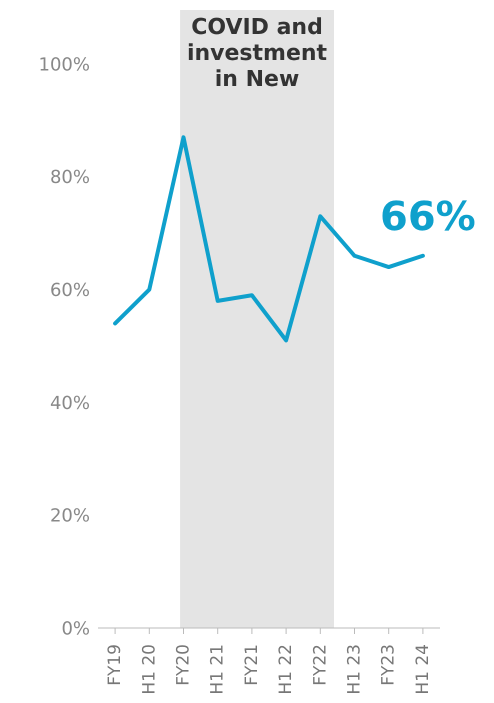 The width and height of the screenshot is (494, 703). I want to click on x-tick-label: H1 21, so click(218, 669).